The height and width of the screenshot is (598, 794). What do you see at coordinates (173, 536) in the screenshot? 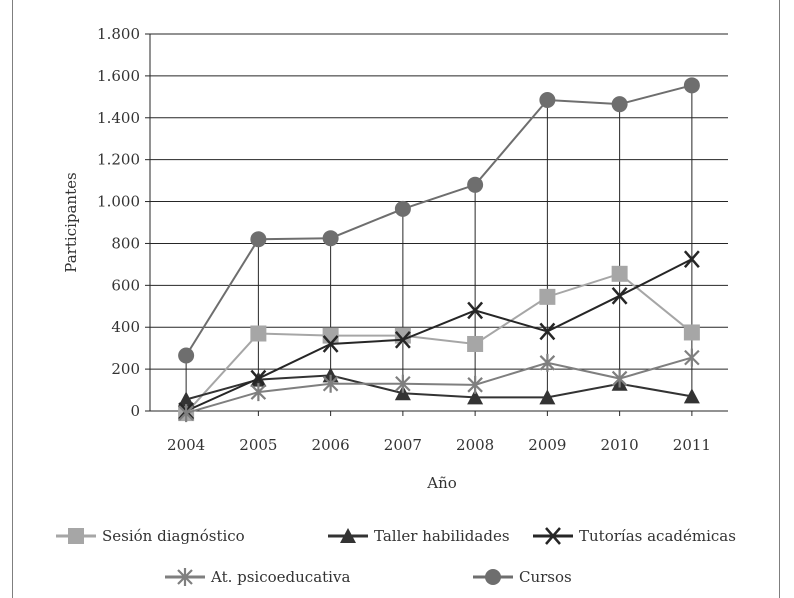
I see `legend-label: Sesión diagnóstico` at bounding box center [173, 536].